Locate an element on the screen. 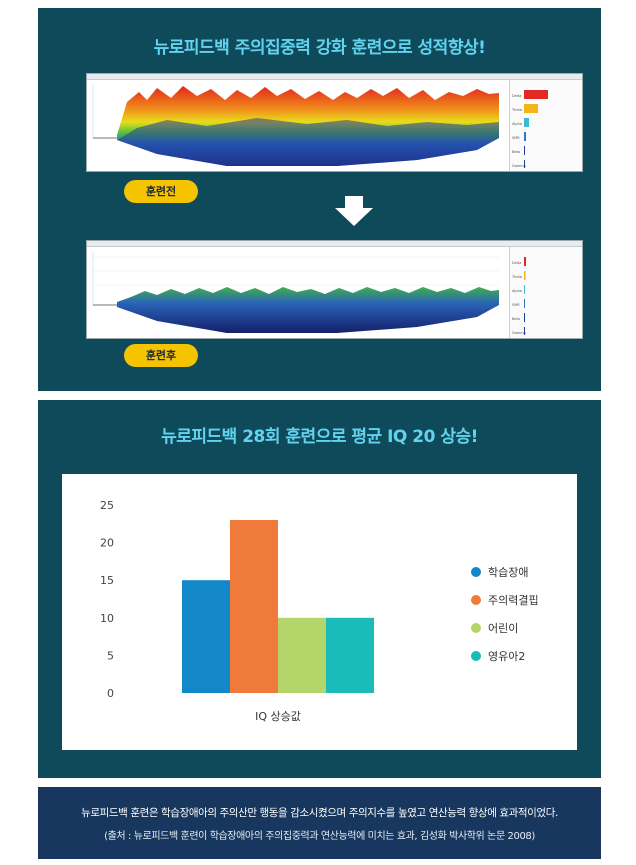 The height and width of the screenshot is (865, 636). before-label-pill: 훈련전 is located at coordinates (161, 191).